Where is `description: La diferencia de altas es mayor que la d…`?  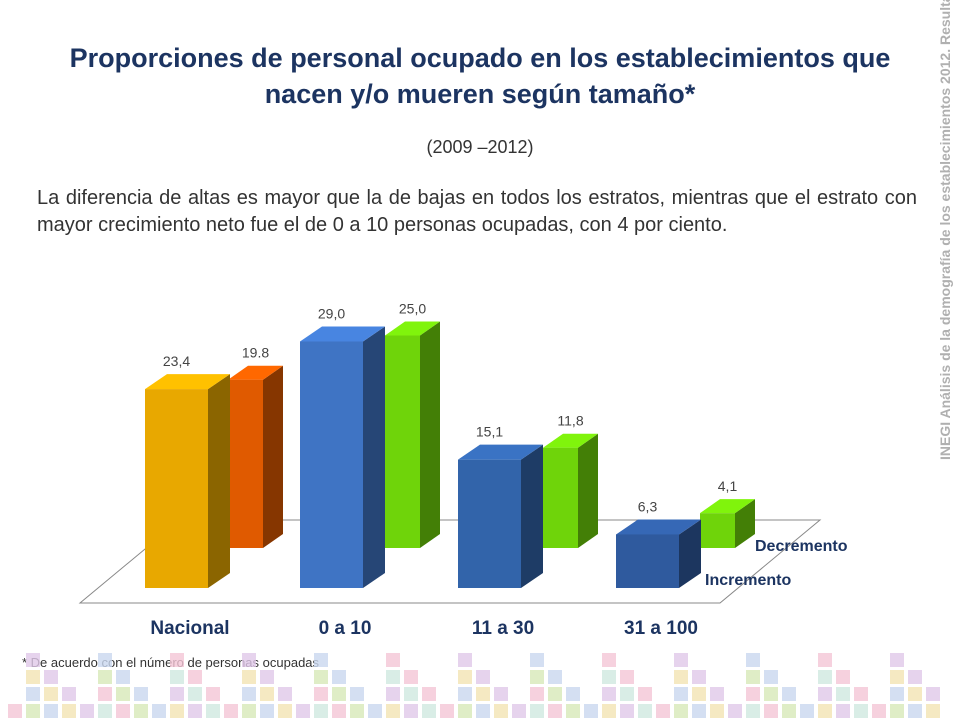
description: La diferencia de altas es mayor que la d… is located at coordinates (477, 211).